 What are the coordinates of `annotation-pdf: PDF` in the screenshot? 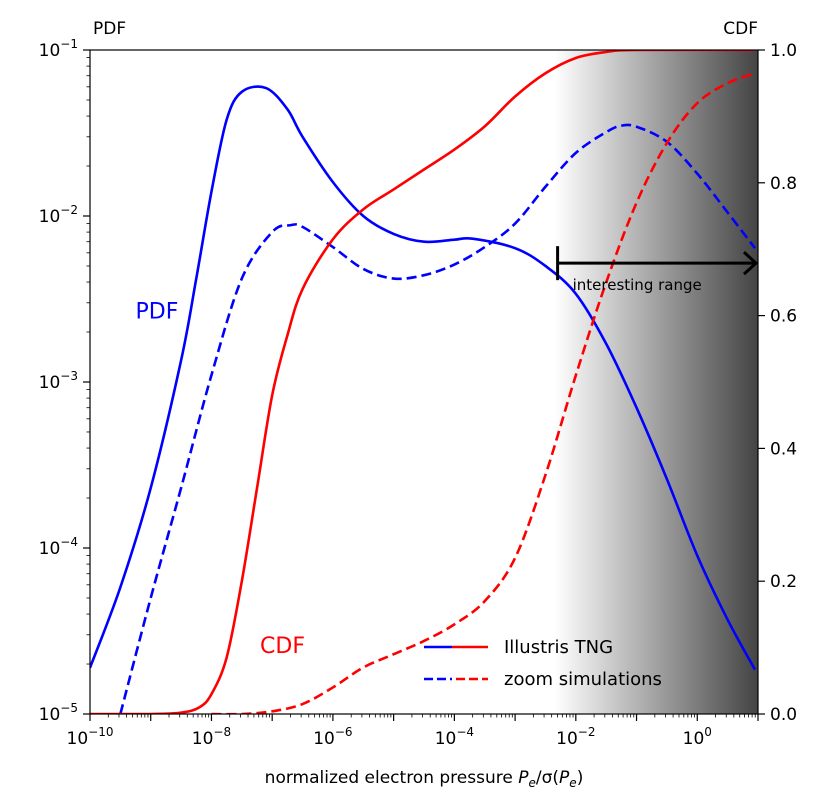 It's located at (157, 311).